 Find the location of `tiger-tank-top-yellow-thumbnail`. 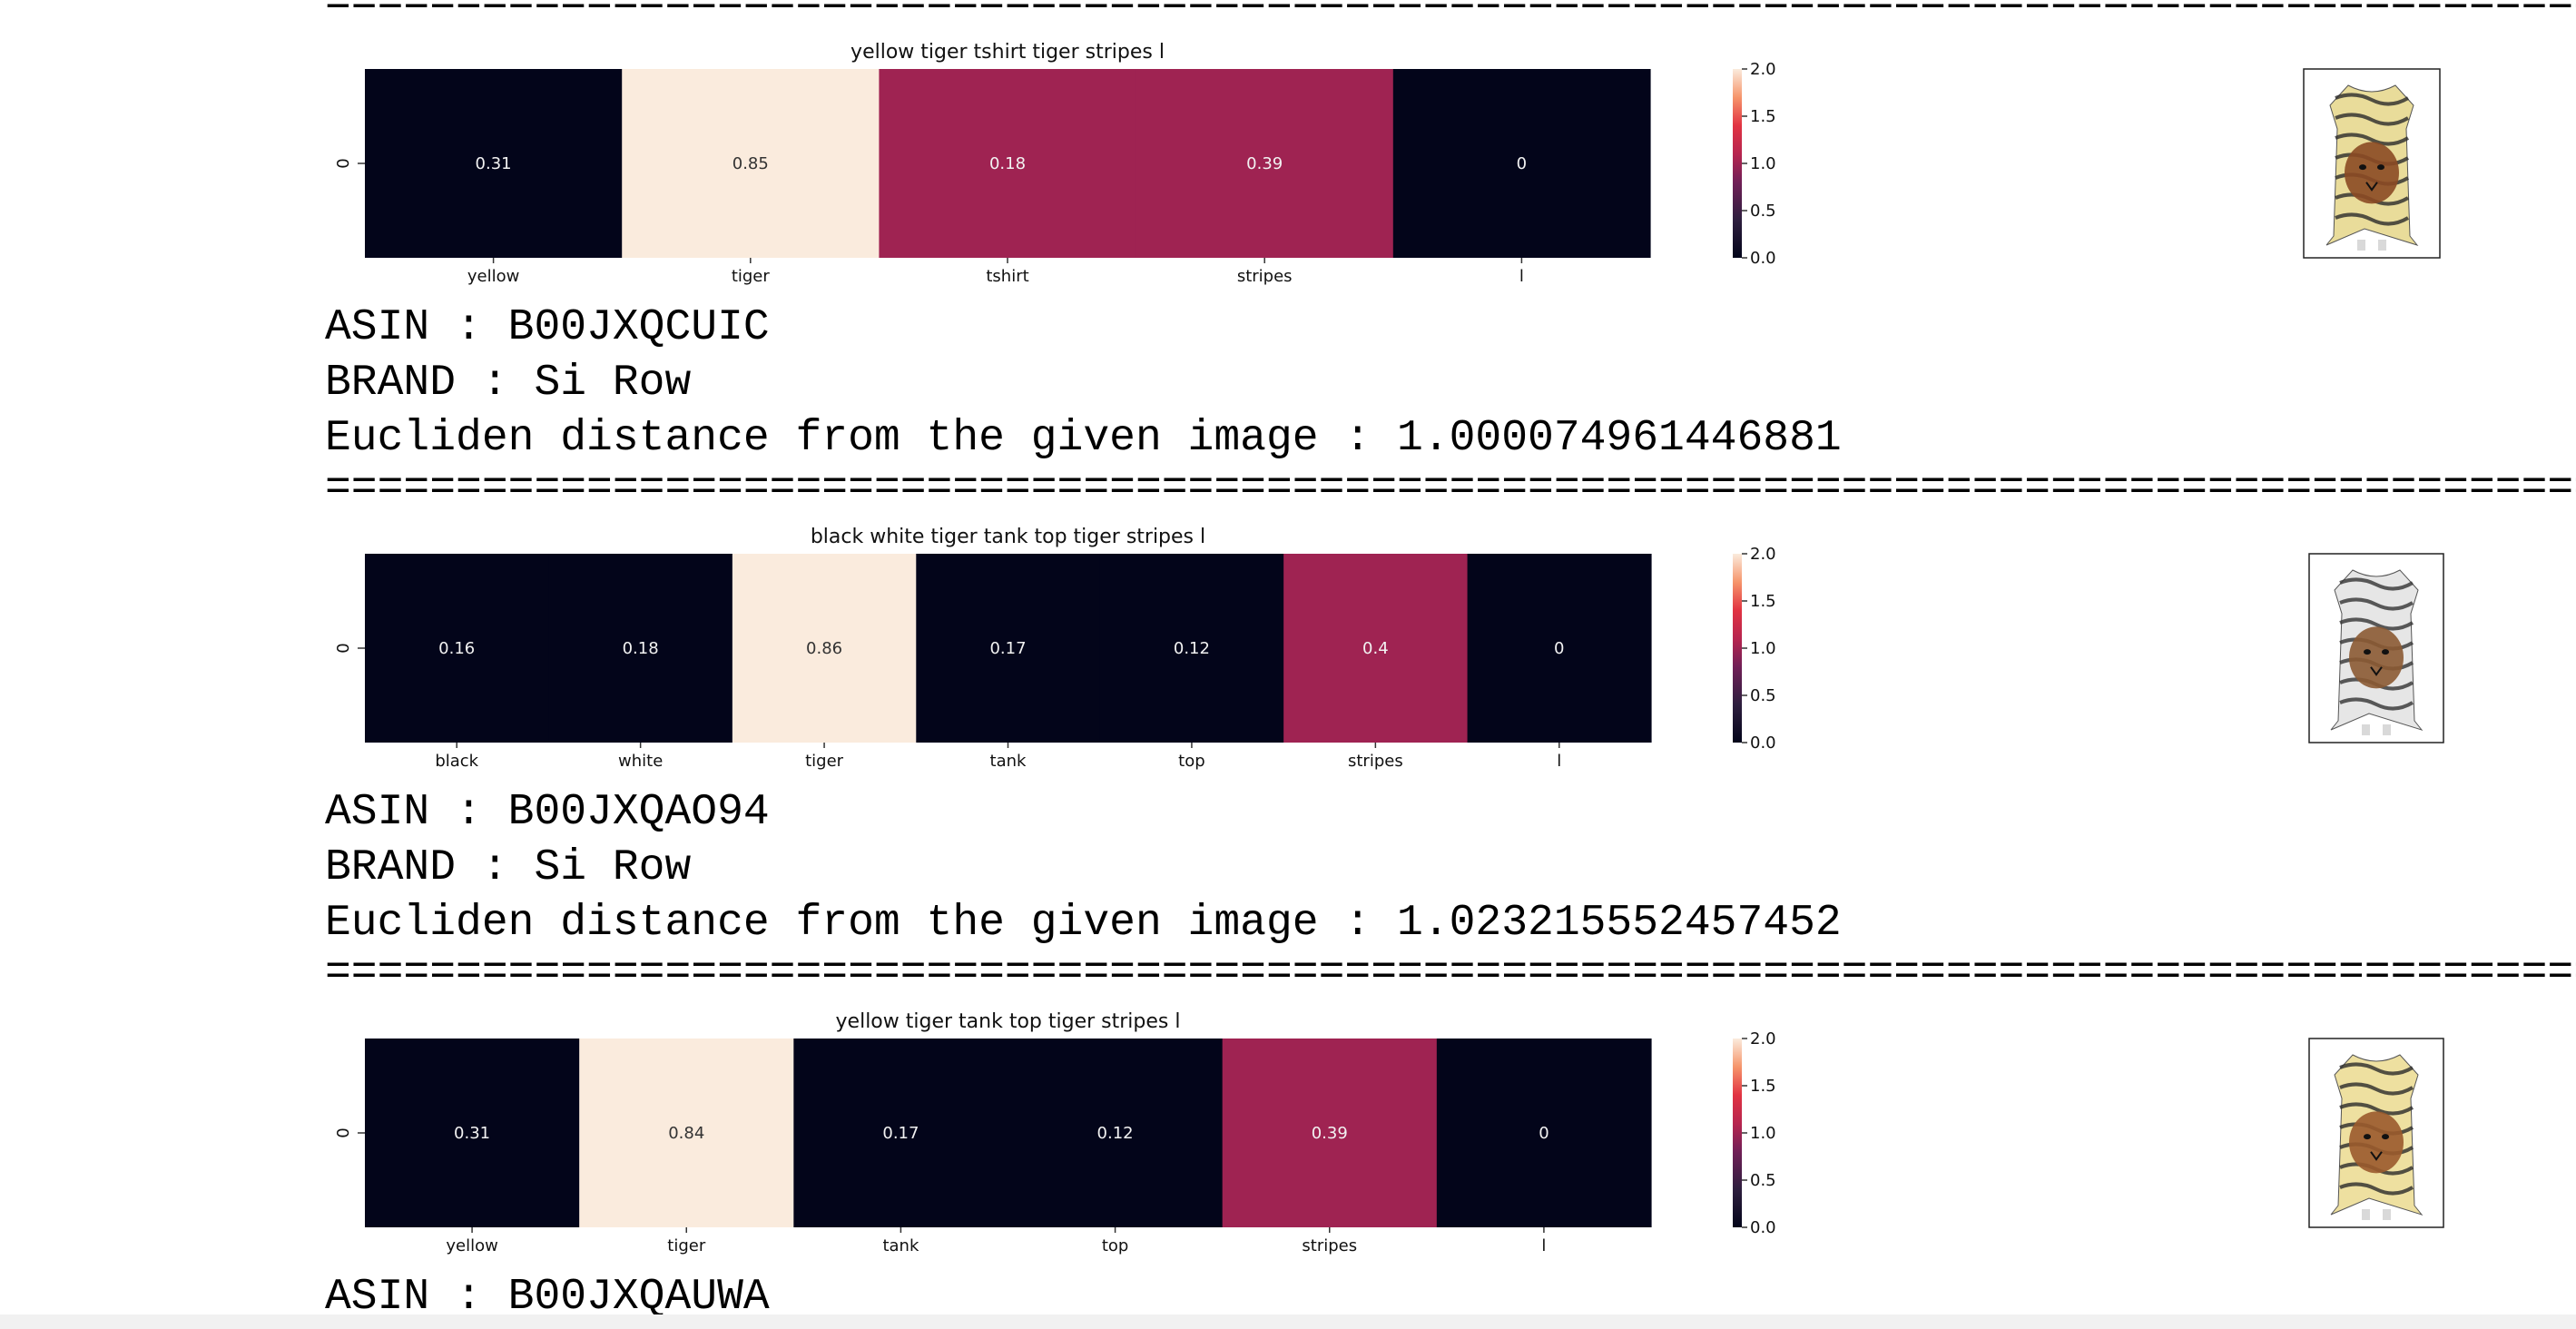

tiger-tank-top-yellow-thumbnail is located at coordinates (2376, 1133).